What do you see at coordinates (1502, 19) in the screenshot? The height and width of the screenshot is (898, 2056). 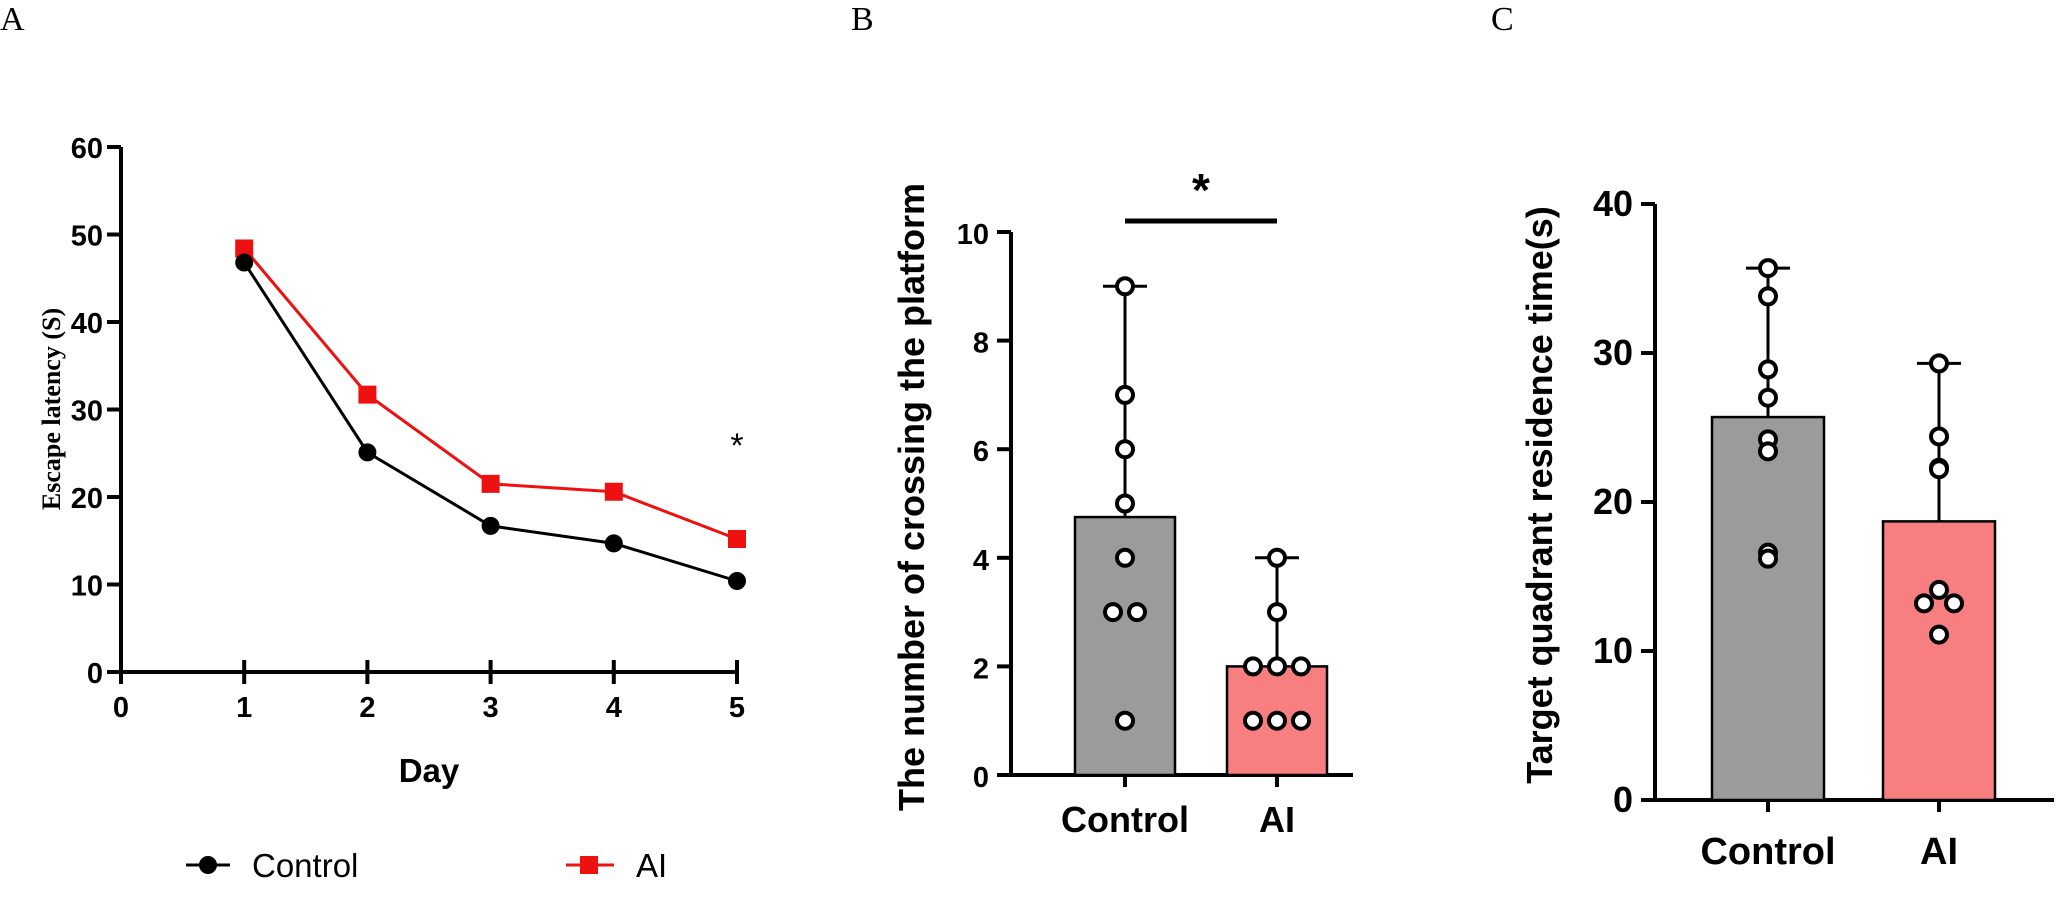 I see `panel-label-c: C` at bounding box center [1502, 19].